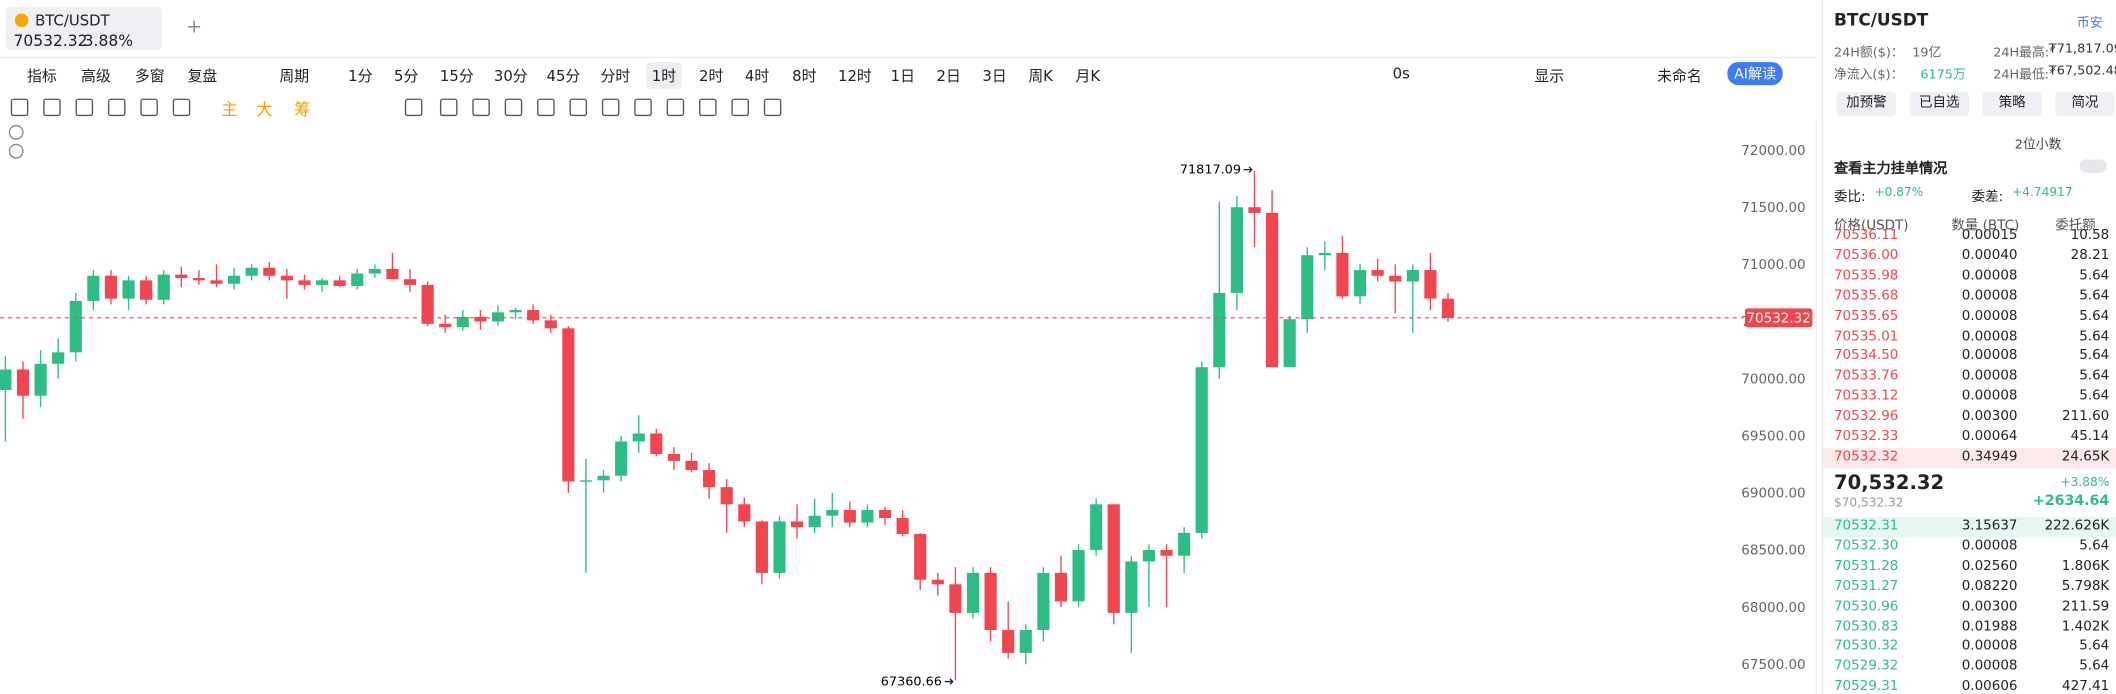  Describe the element at coordinates (510, 76) in the screenshot. I see `timeframe: 30分` at that location.